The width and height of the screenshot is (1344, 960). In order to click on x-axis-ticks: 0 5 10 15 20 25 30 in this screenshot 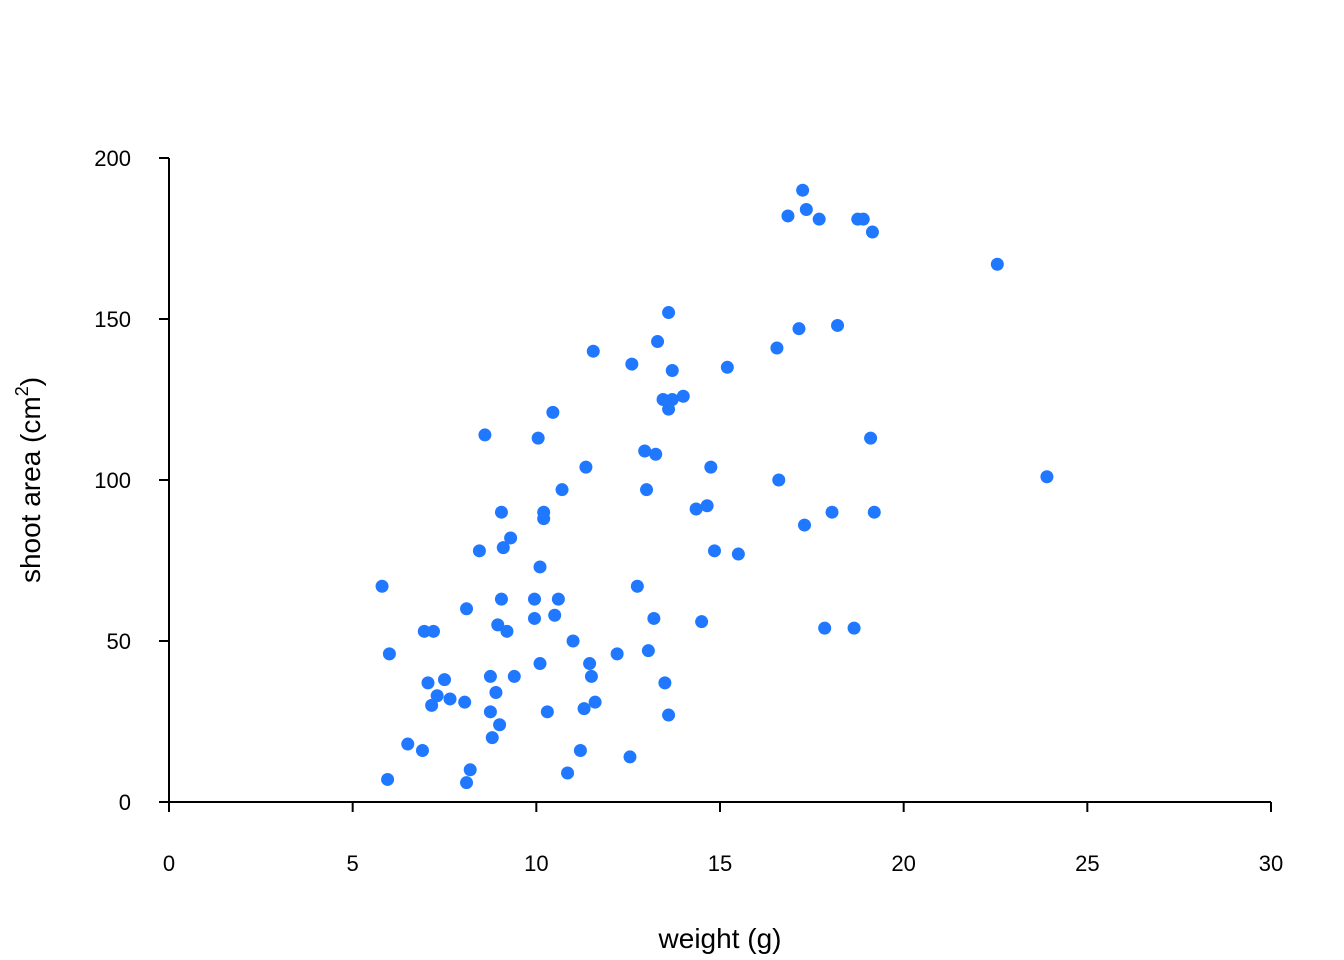, I will do `click(723, 839)`.